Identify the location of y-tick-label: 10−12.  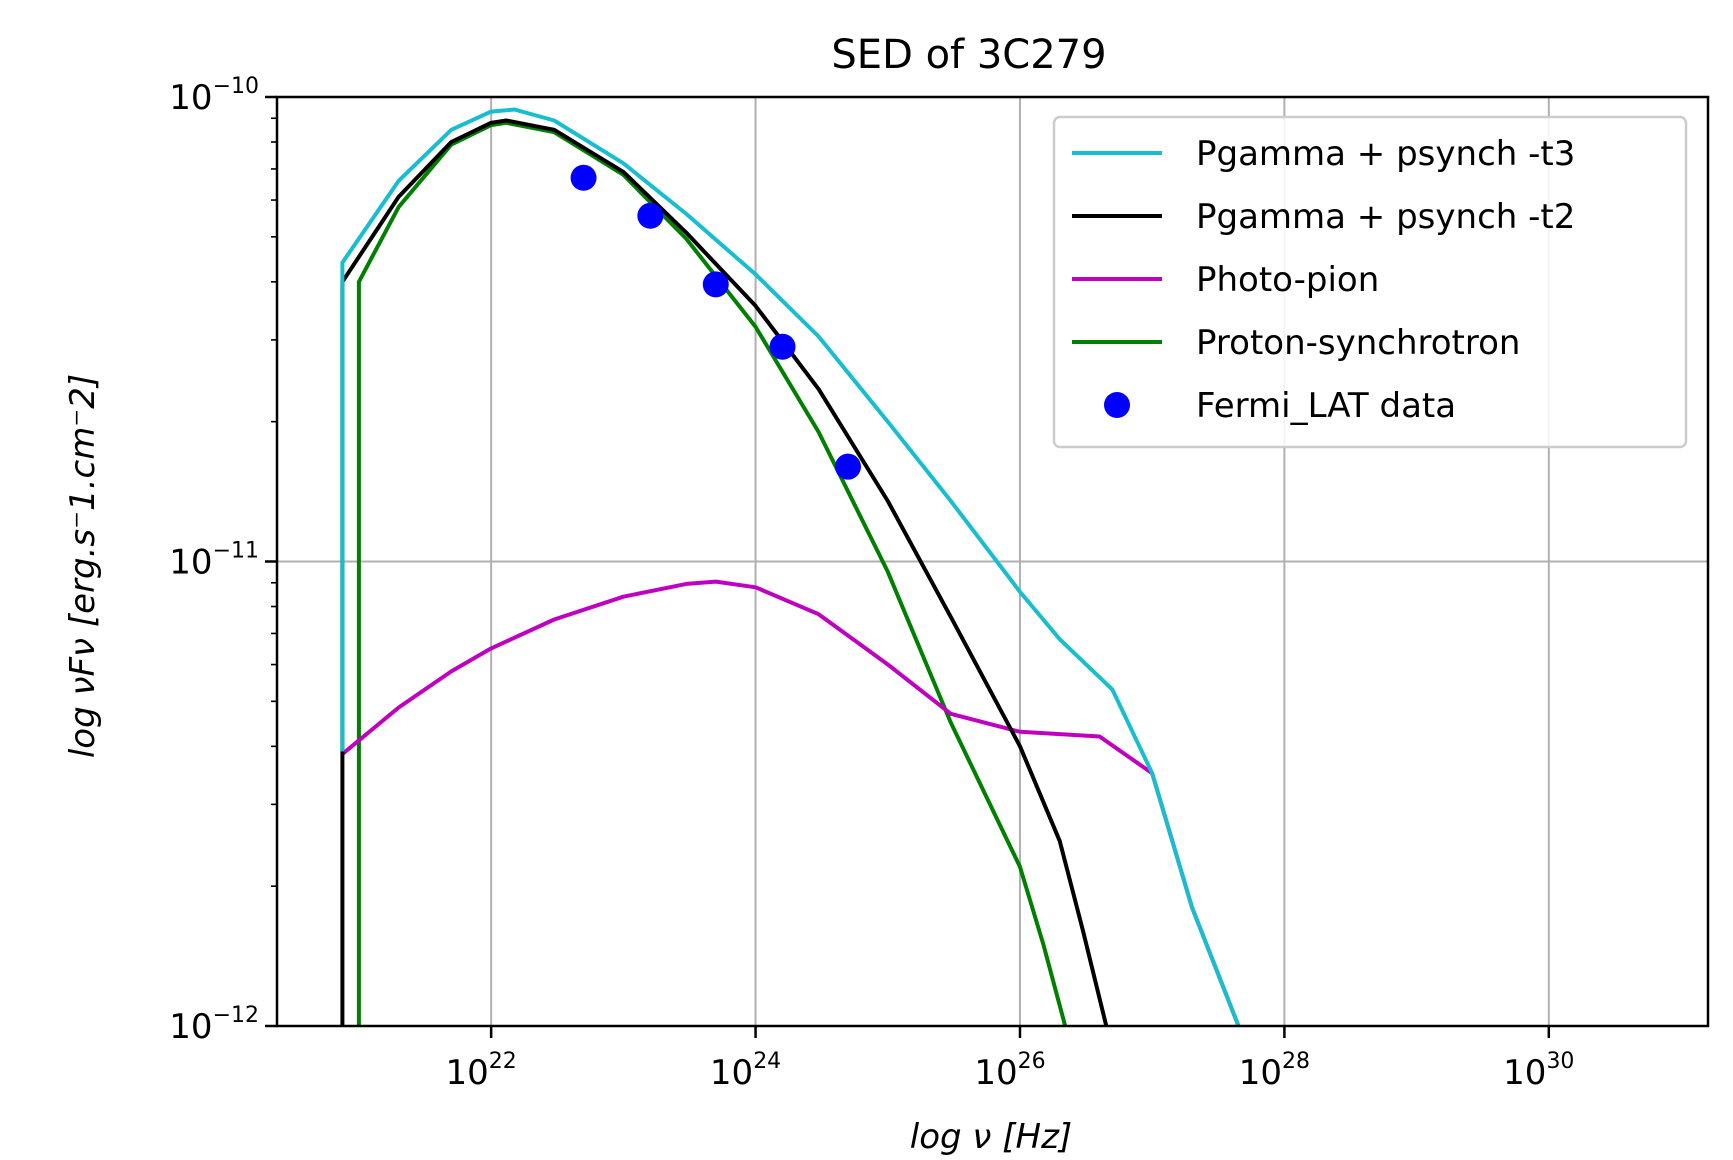
(214, 1025).